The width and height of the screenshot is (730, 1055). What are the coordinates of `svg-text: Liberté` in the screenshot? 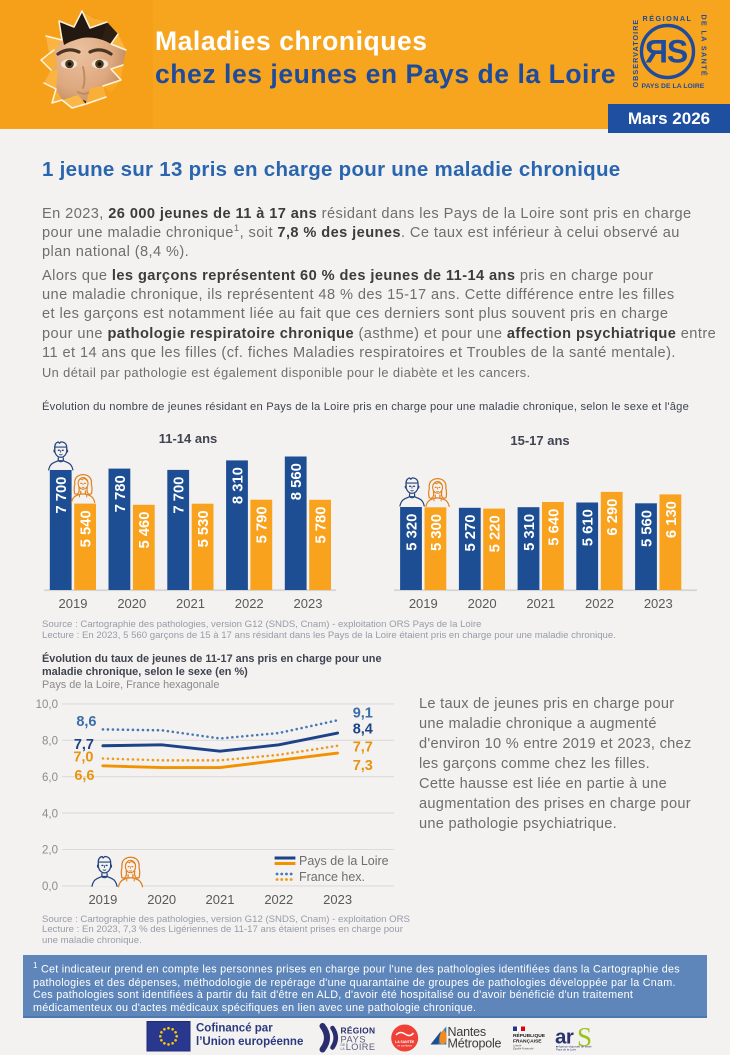 It's located at (517, 1045).